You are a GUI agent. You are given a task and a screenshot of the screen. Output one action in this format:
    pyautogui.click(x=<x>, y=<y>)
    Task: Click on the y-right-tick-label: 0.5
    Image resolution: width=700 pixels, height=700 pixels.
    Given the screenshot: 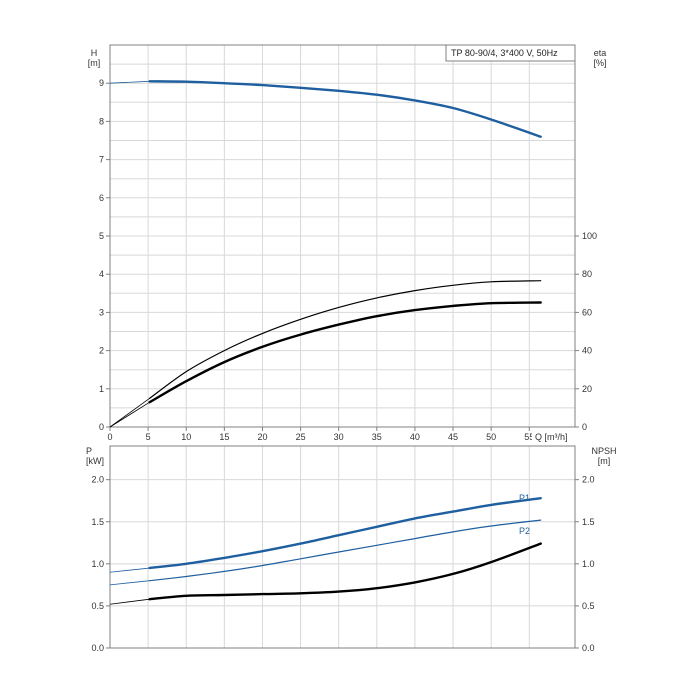 What is the action you would take?
    pyautogui.click(x=588, y=606)
    